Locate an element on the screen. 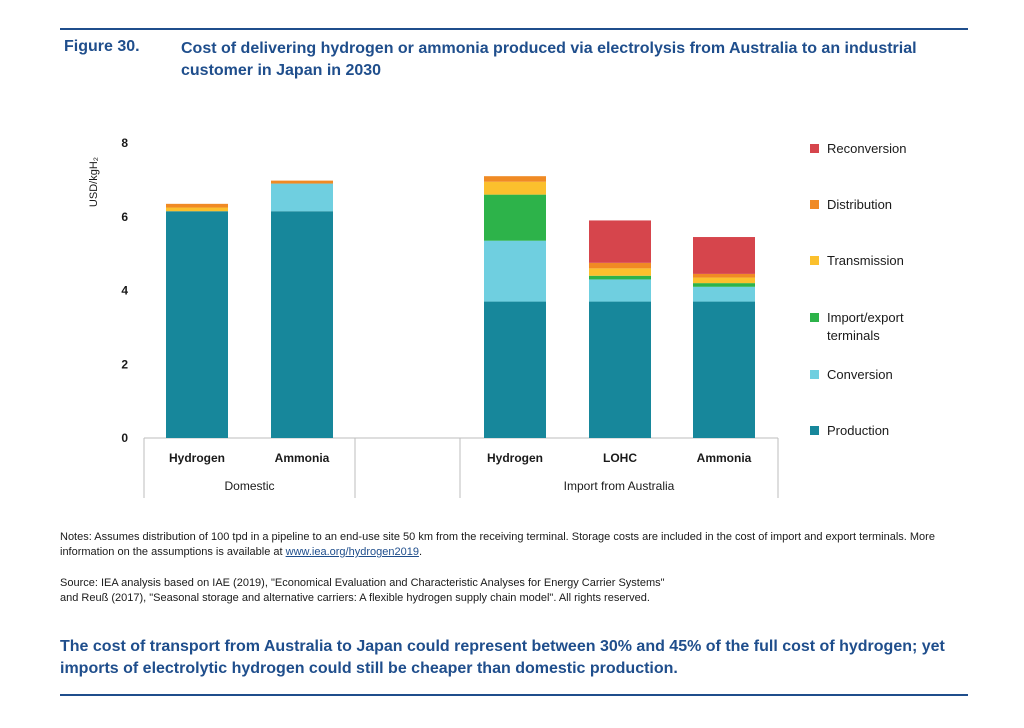  legend-label: Reconversion is located at coordinates (867, 148).